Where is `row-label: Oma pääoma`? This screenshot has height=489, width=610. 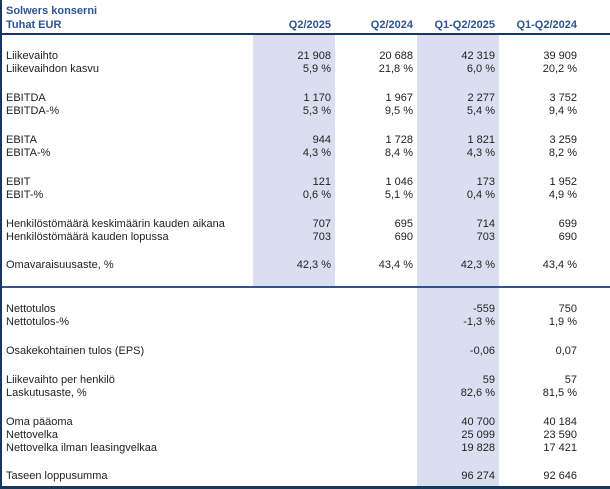
row-label: Oma pääoma is located at coordinates (39, 422).